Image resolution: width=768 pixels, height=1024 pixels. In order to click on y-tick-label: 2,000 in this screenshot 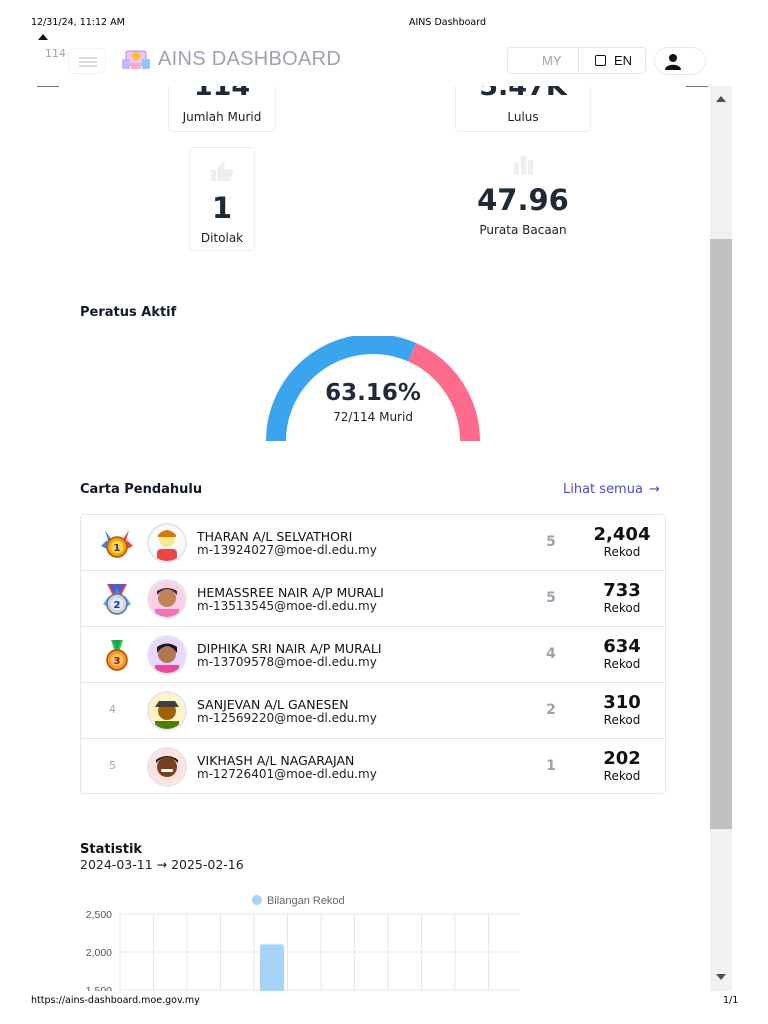, I will do `click(99, 953)`.